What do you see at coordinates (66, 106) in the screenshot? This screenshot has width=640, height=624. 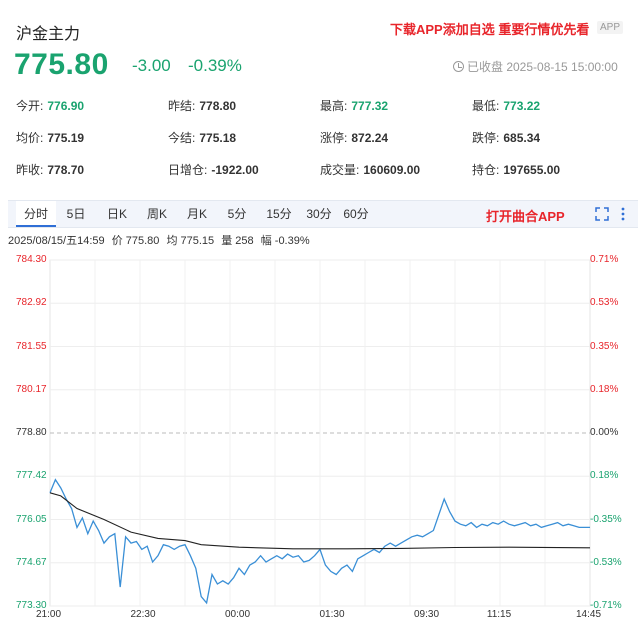 I see `stat-value: 776.90` at bounding box center [66, 106].